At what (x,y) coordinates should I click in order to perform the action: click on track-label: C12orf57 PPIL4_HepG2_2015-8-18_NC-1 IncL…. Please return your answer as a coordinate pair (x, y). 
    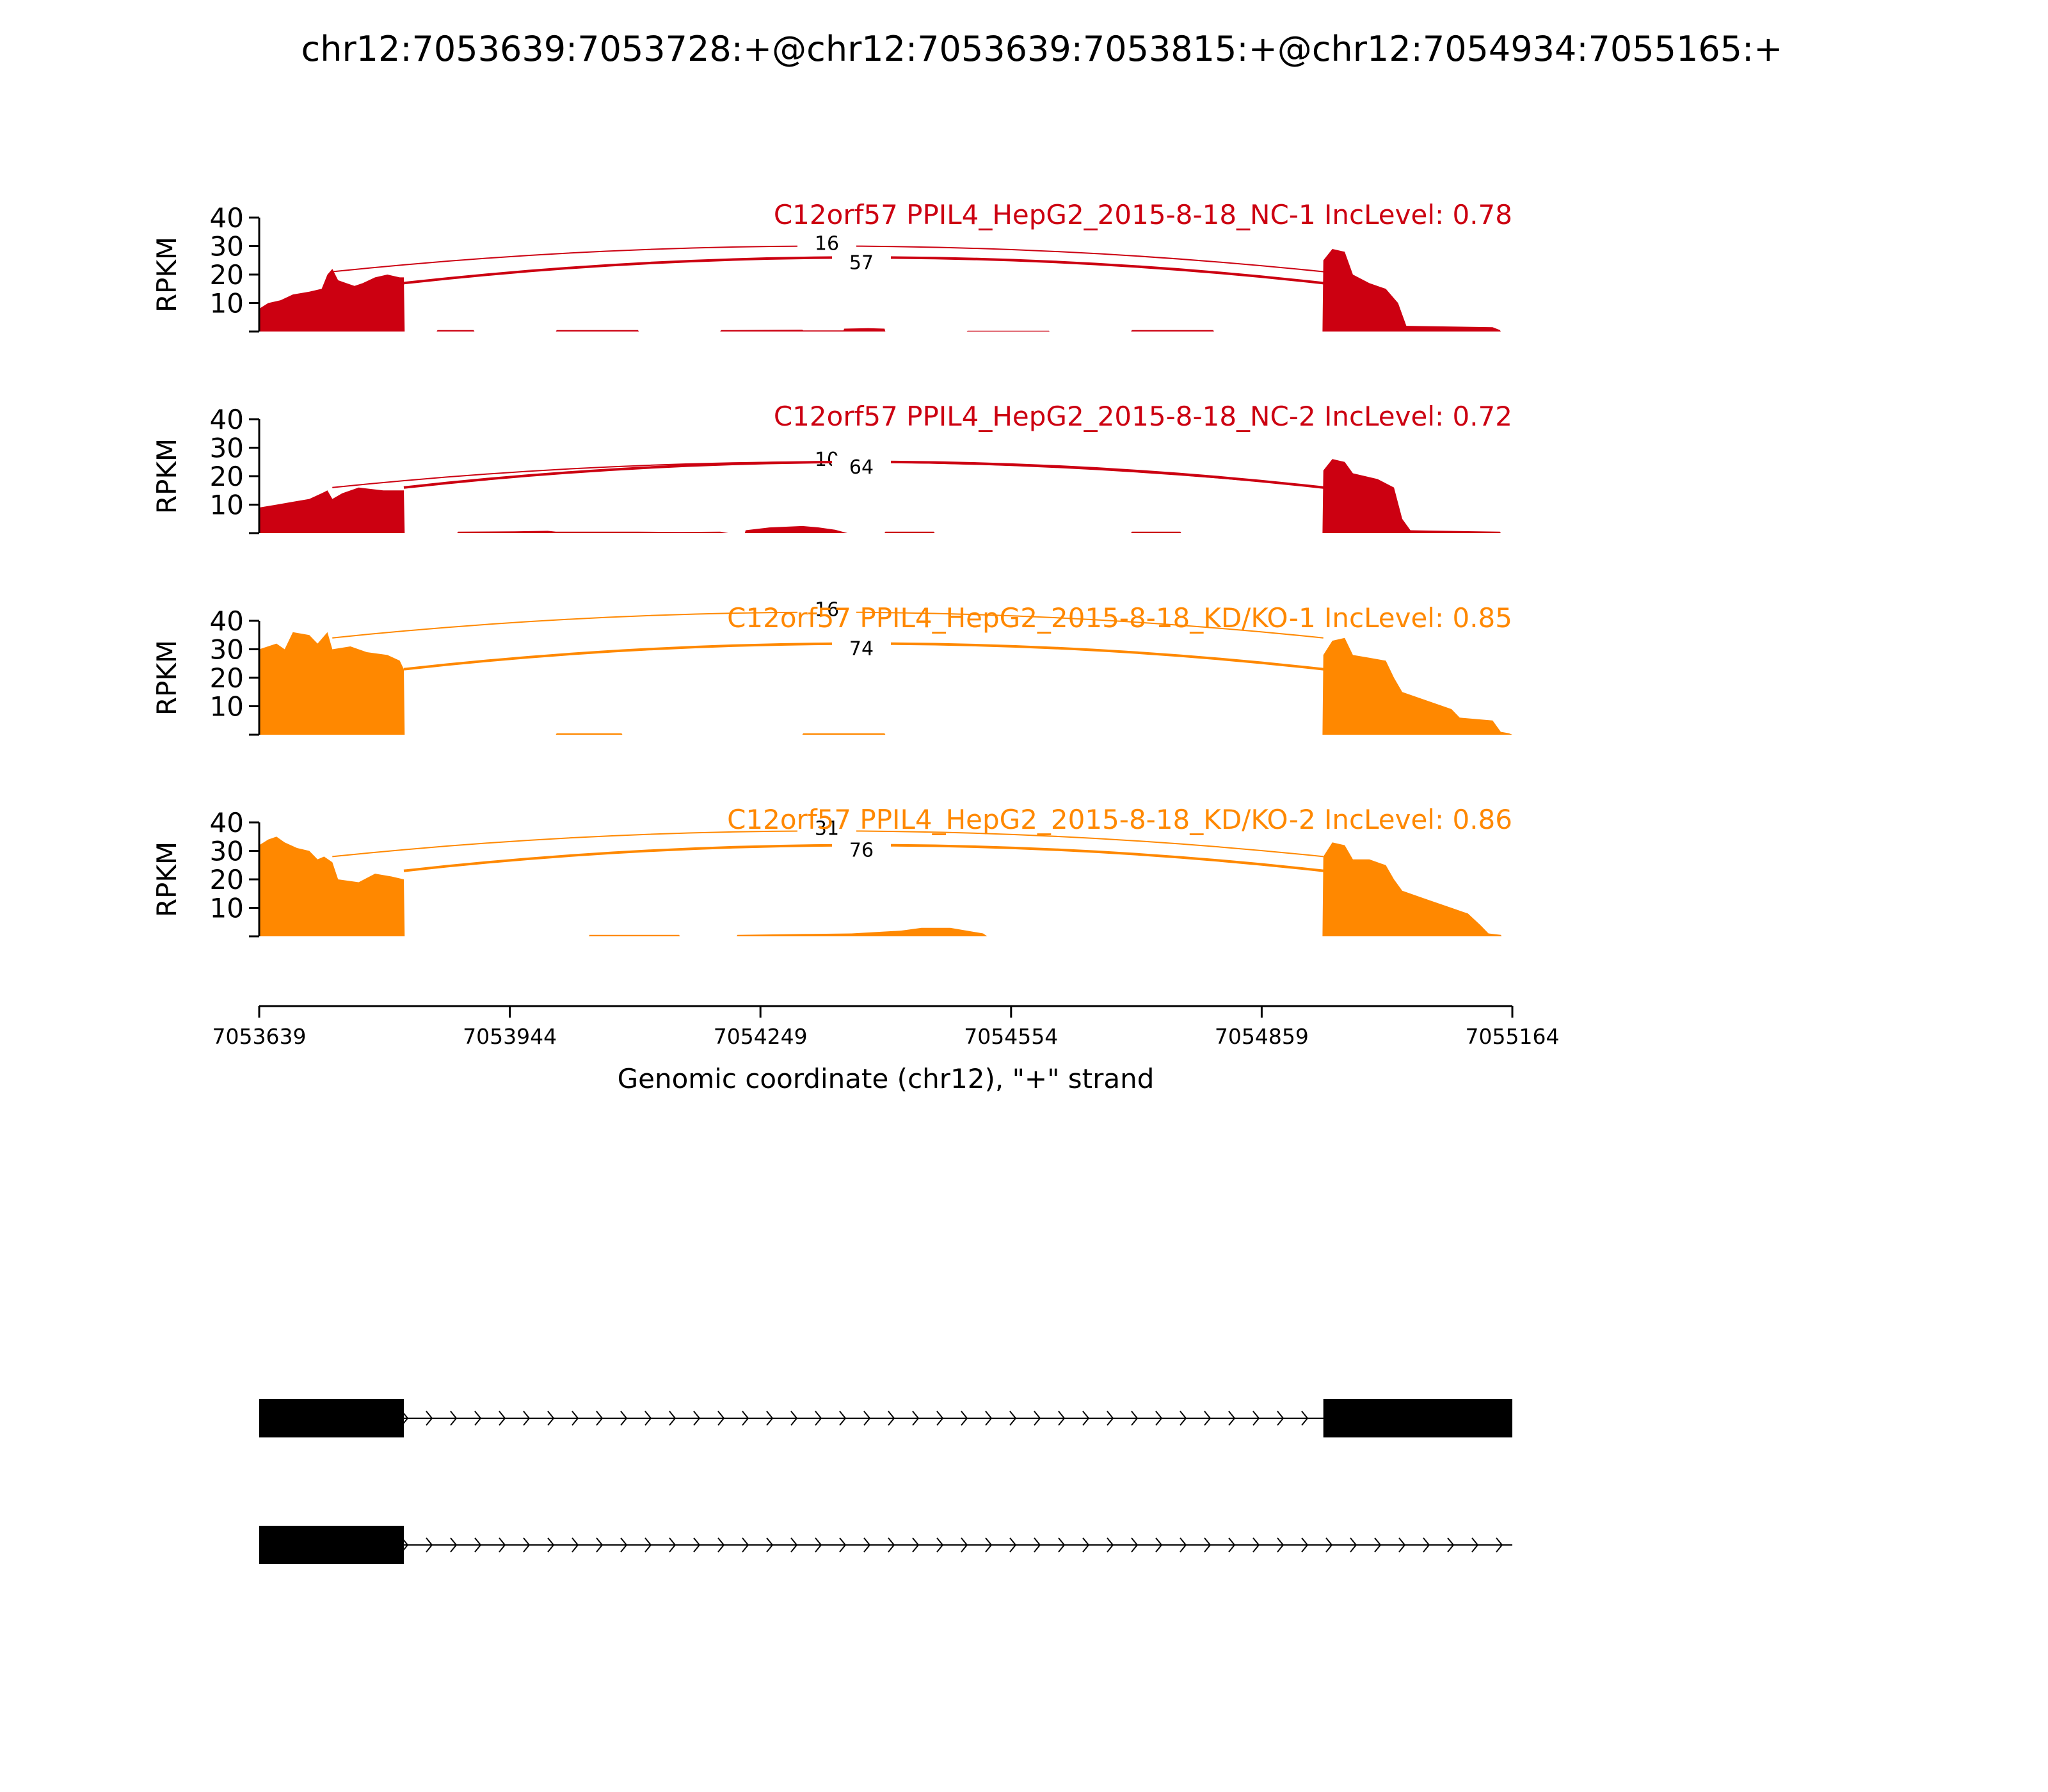
    Looking at the image, I should click on (1143, 214).